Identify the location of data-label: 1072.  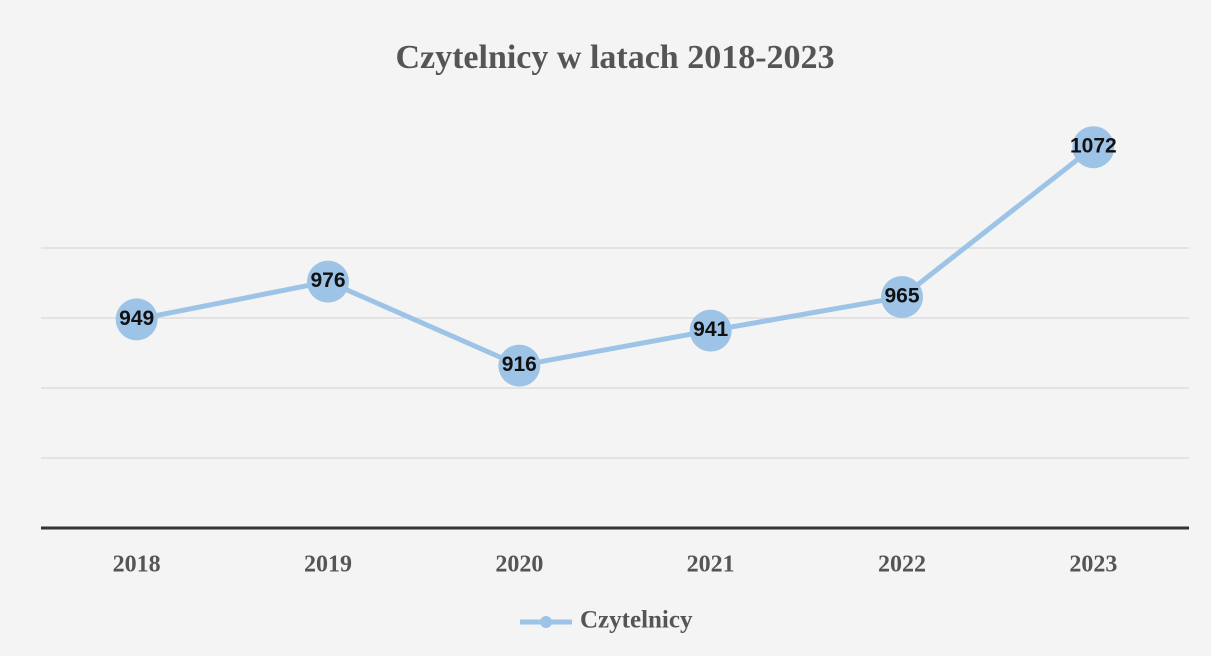
(1093, 146).